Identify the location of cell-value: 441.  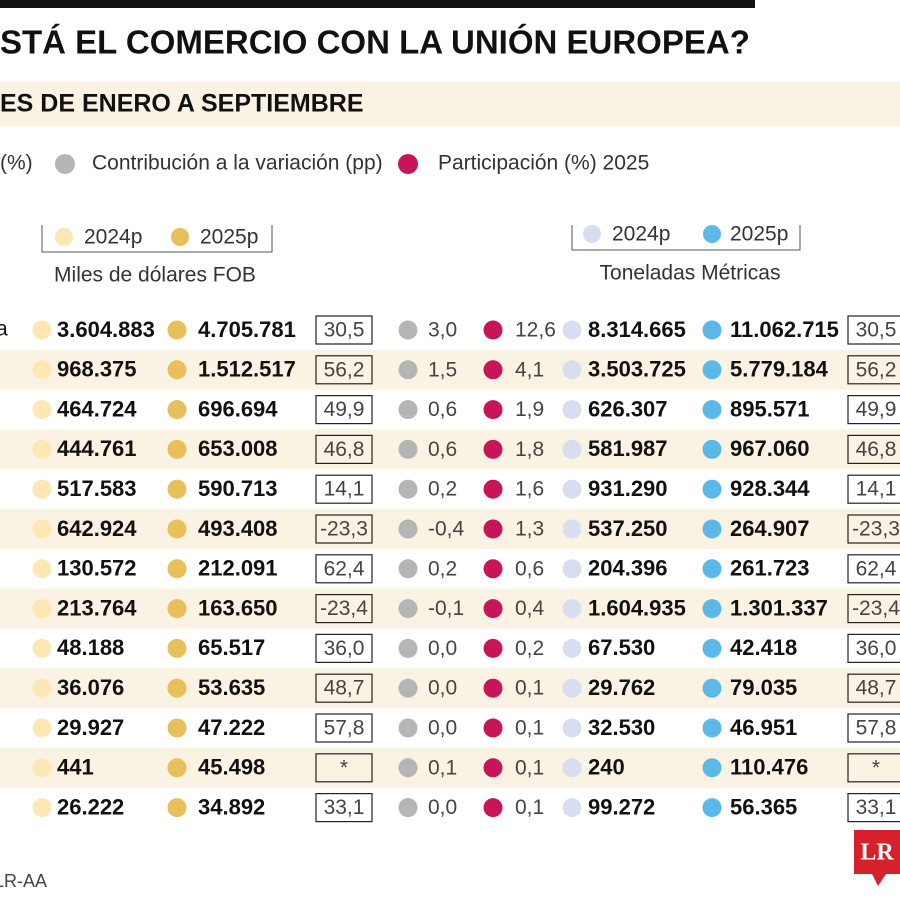
(75, 767).